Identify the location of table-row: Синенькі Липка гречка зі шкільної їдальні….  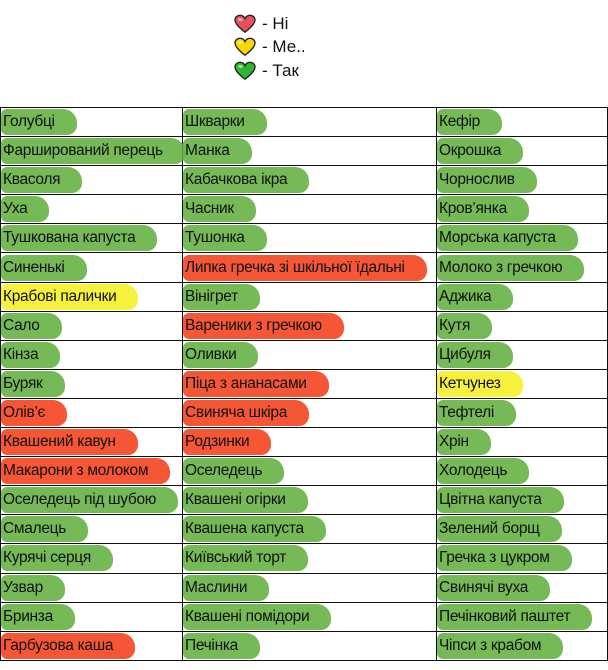
(304, 267).